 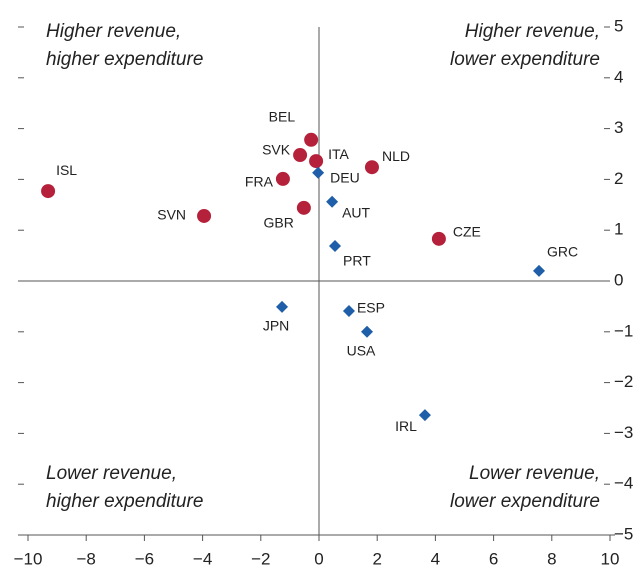 What do you see at coordinates (623, 432) in the screenshot?
I see `y-tick-label: −3` at bounding box center [623, 432].